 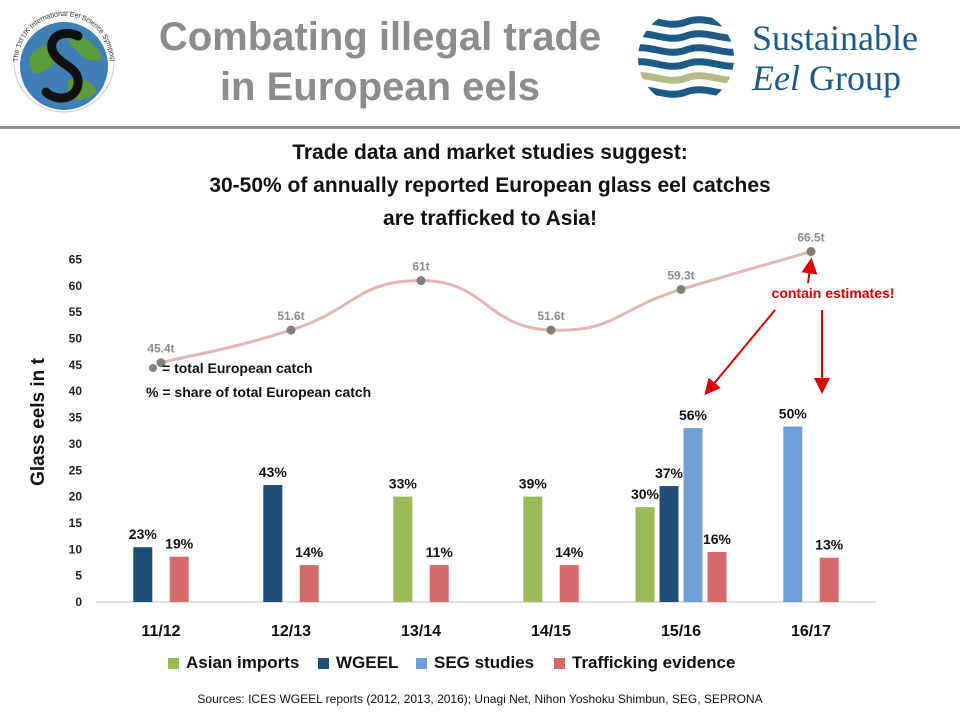 I want to click on slide-title-line-2: in European eels, so click(x=380, y=87).